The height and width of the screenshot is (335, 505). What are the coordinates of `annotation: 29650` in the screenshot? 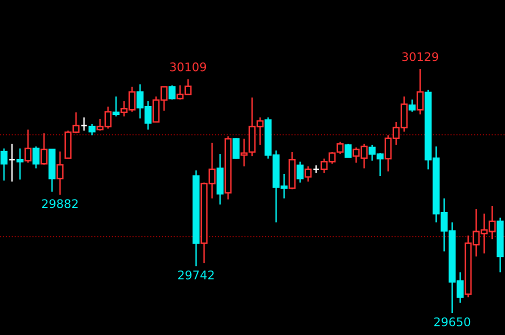 It's located at (452, 321).